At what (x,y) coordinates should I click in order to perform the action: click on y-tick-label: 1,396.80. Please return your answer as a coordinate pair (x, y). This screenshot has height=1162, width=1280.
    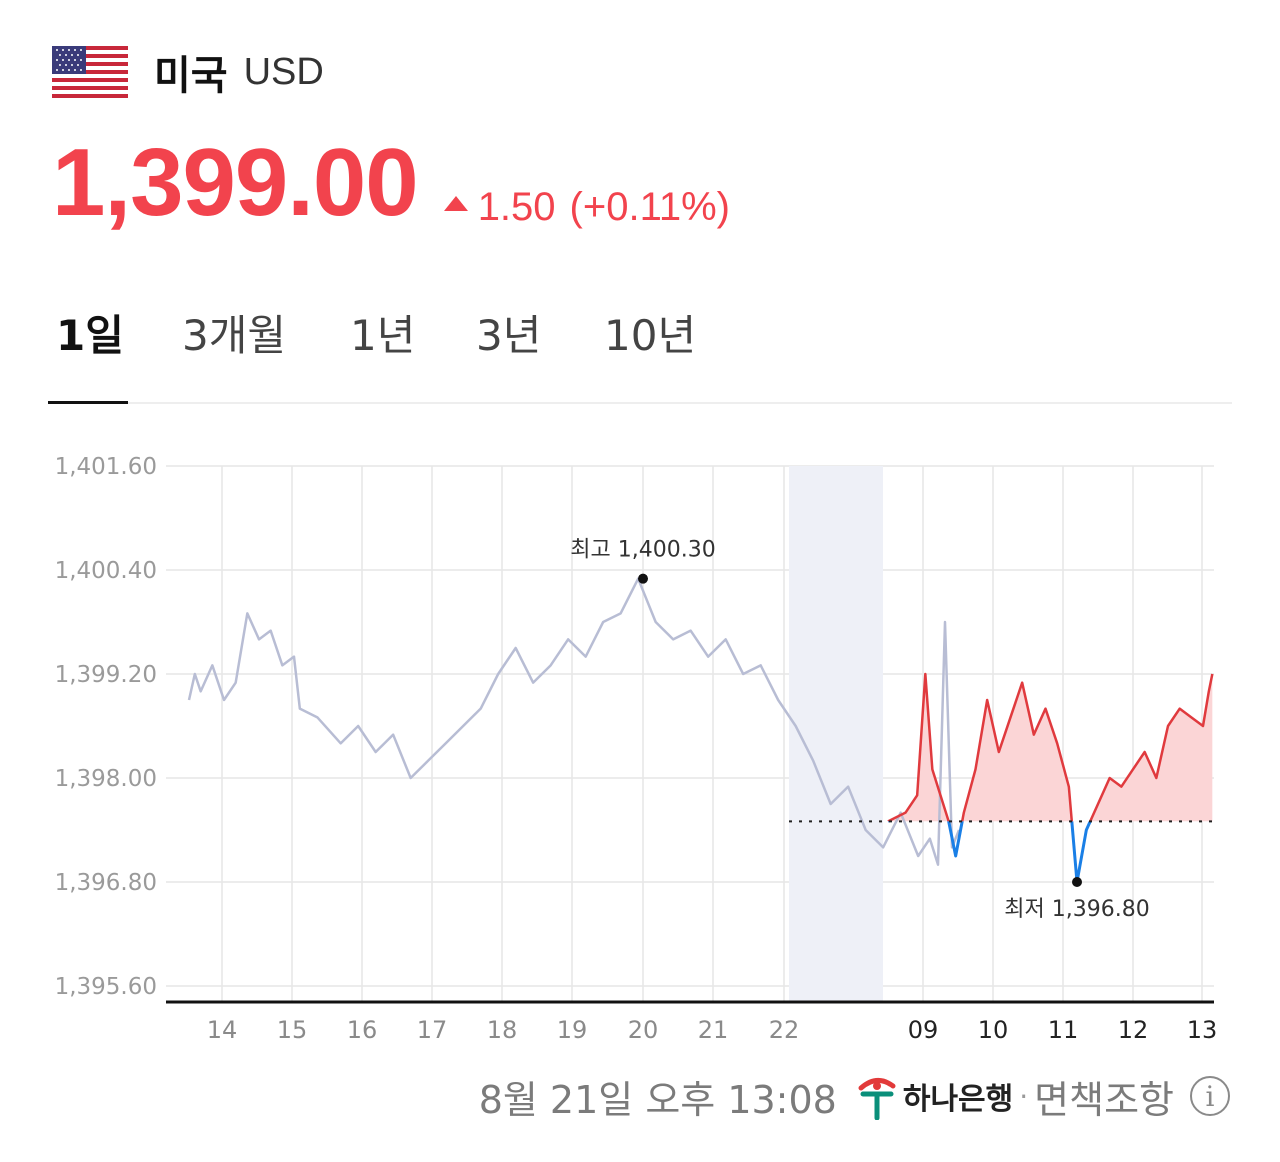
    Looking at the image, I should click on (106, 883).